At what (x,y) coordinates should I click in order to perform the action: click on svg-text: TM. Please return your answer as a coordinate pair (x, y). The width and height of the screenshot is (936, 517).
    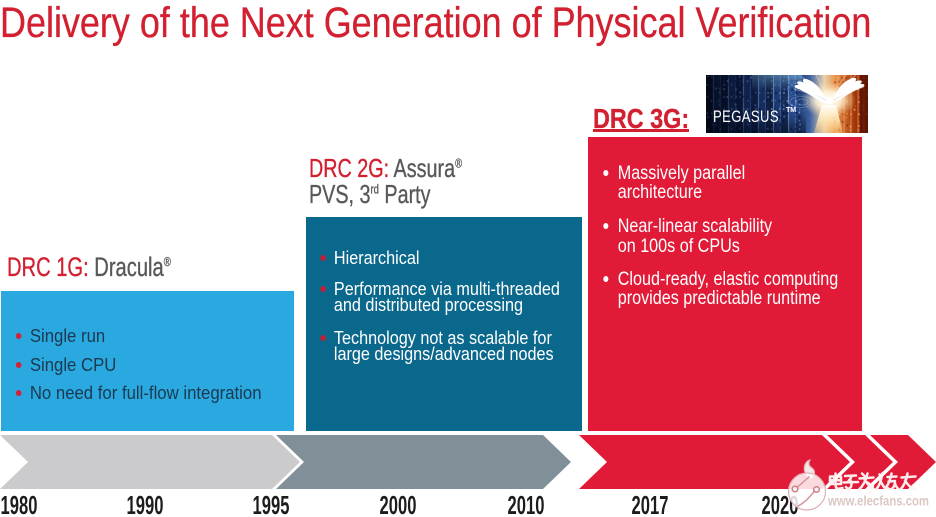
    Looking at the image, I should click on (791, 110).